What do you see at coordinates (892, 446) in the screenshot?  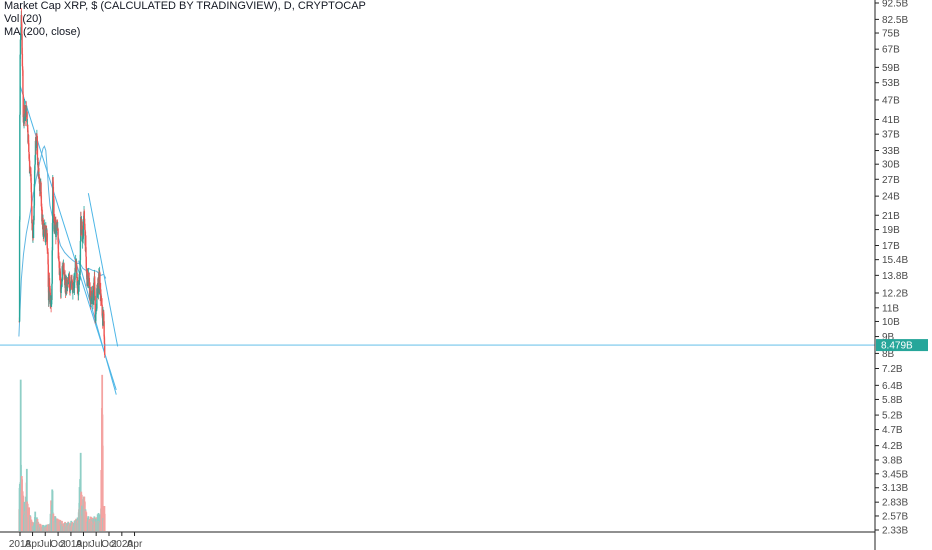 I see `y-tick-label: 4.2B` at bounding box center [892, 446].